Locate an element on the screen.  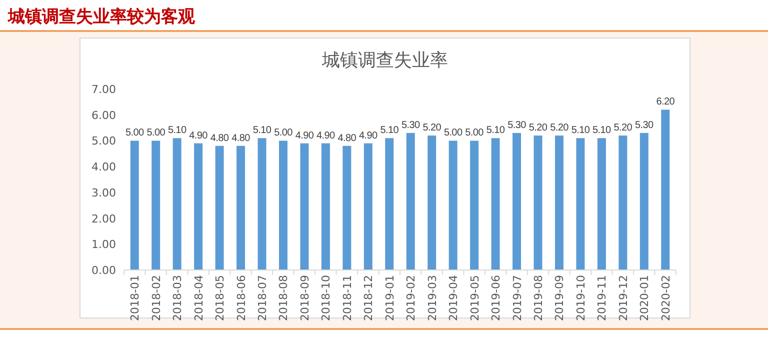
x-tick-label: 2019-04 is located at coordinates (453, 298).